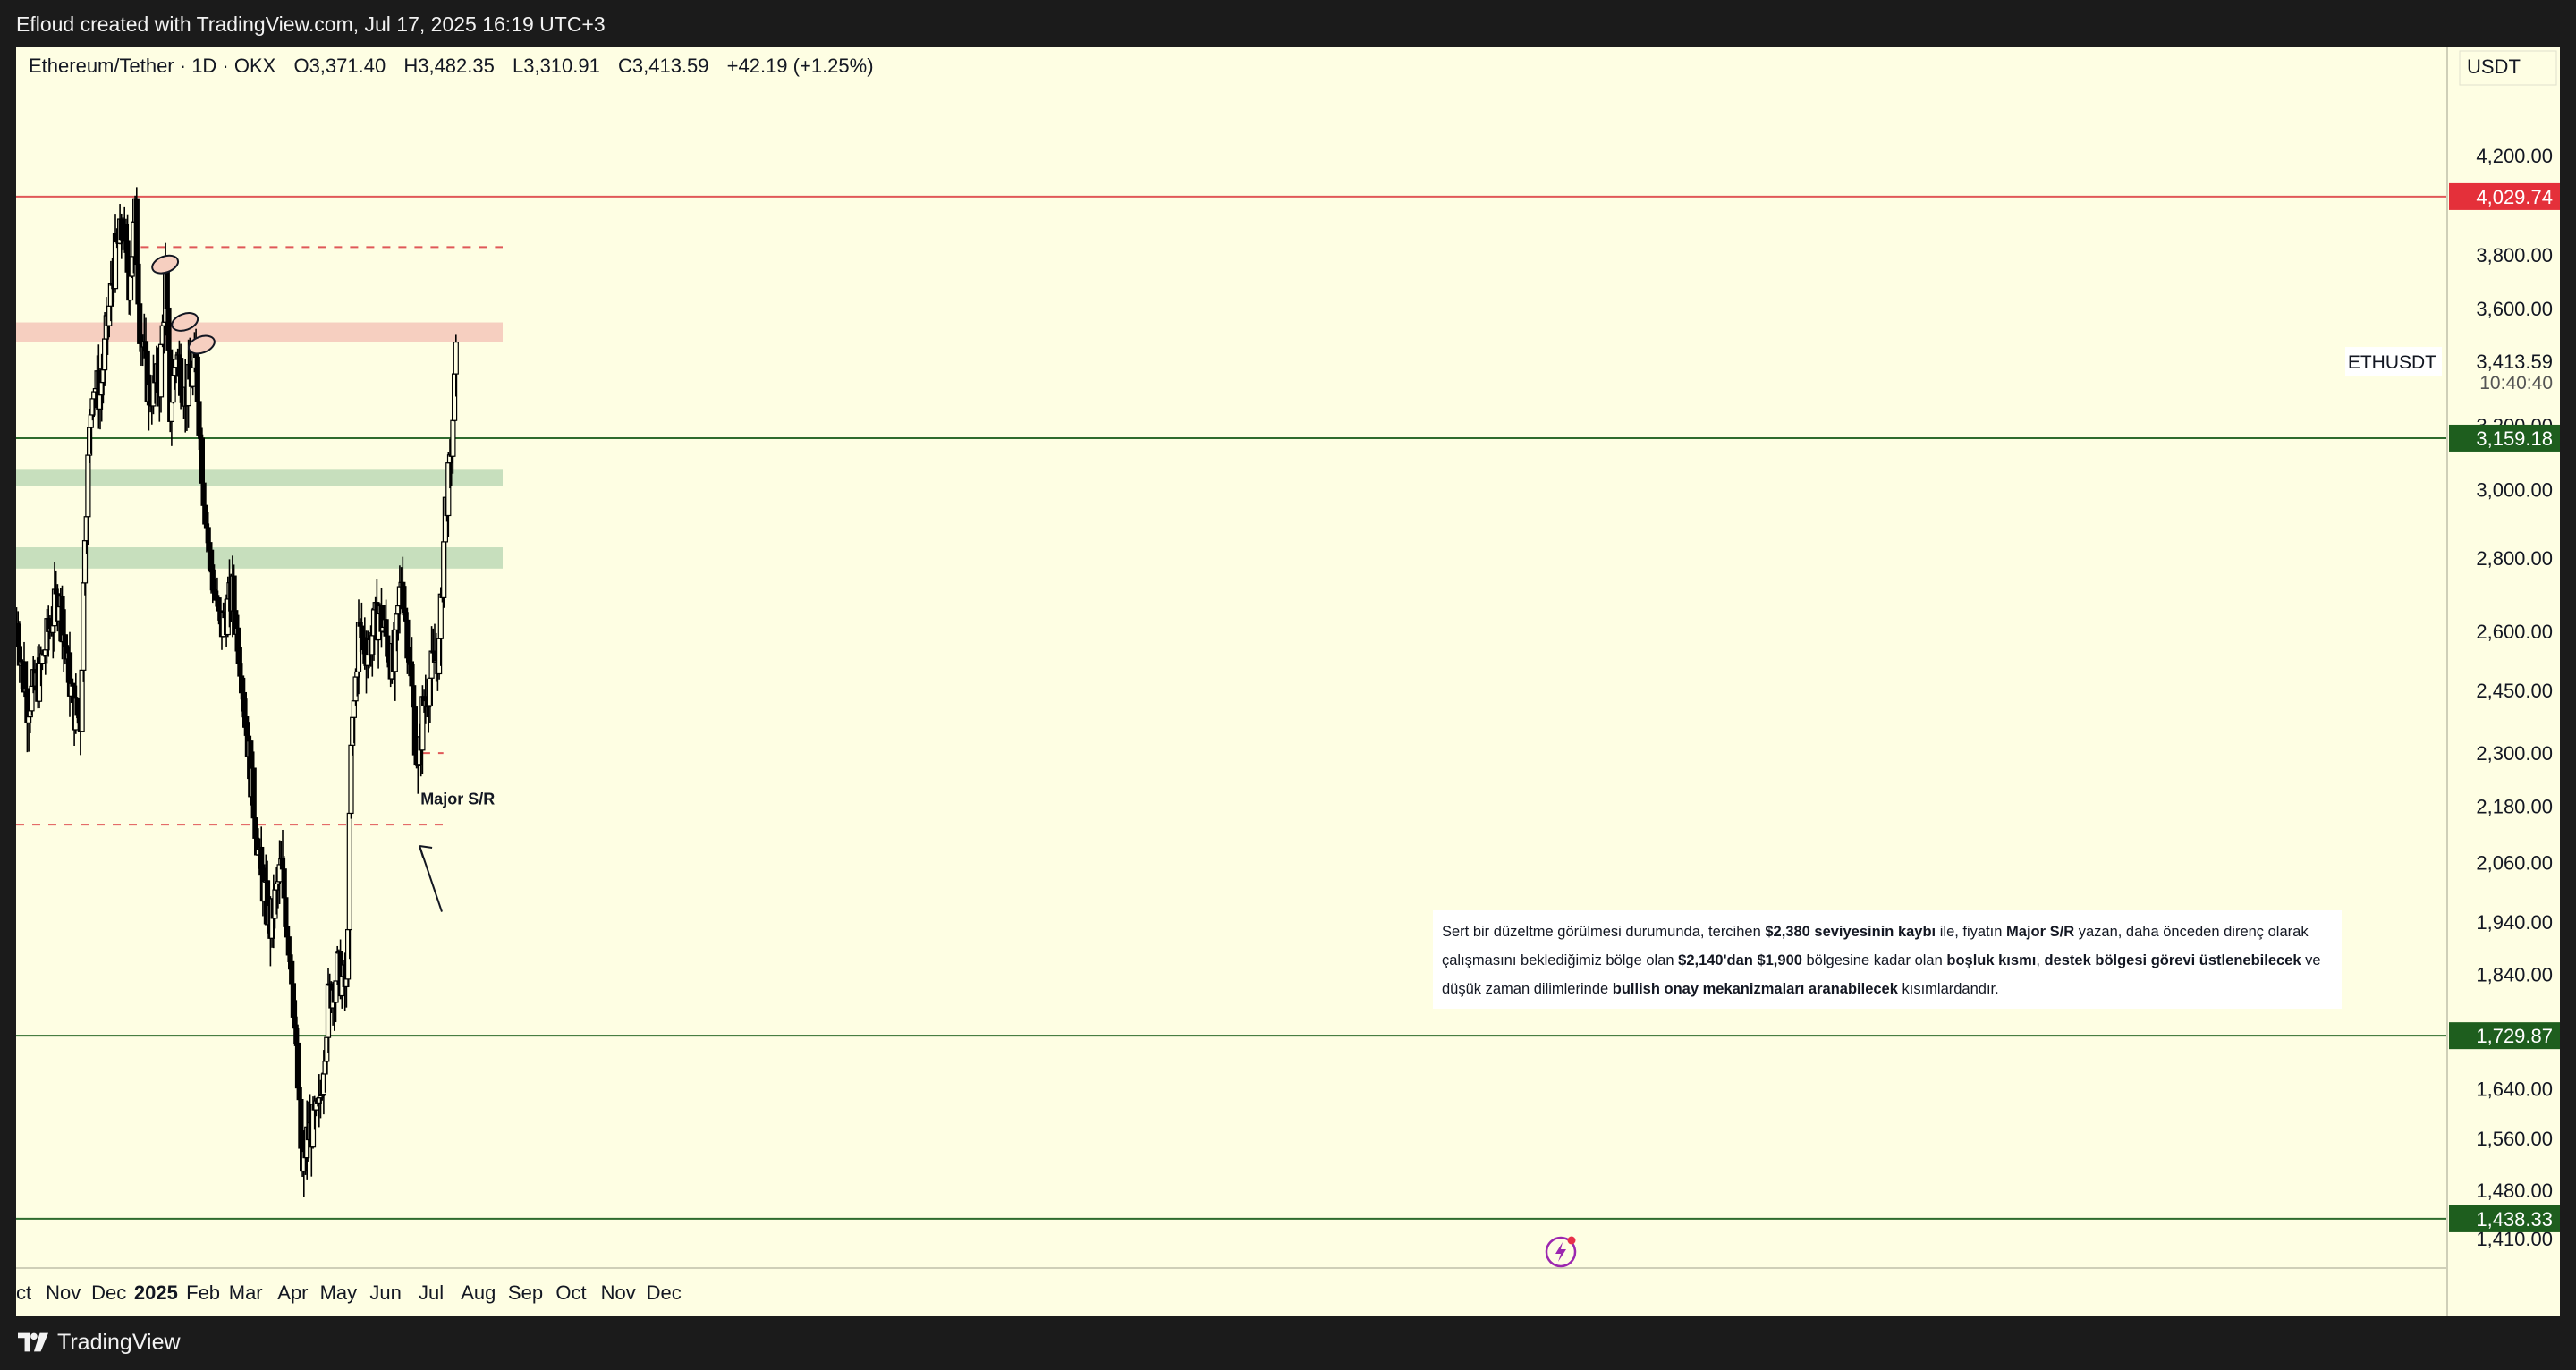 Image resolution: width=2576 pixels, height=1370 pixels. Describe the element at coordinates (2172, 960) in the screenshot. I see `note-bold: destek bölgesi görevi üstlenebilecek` at that location.